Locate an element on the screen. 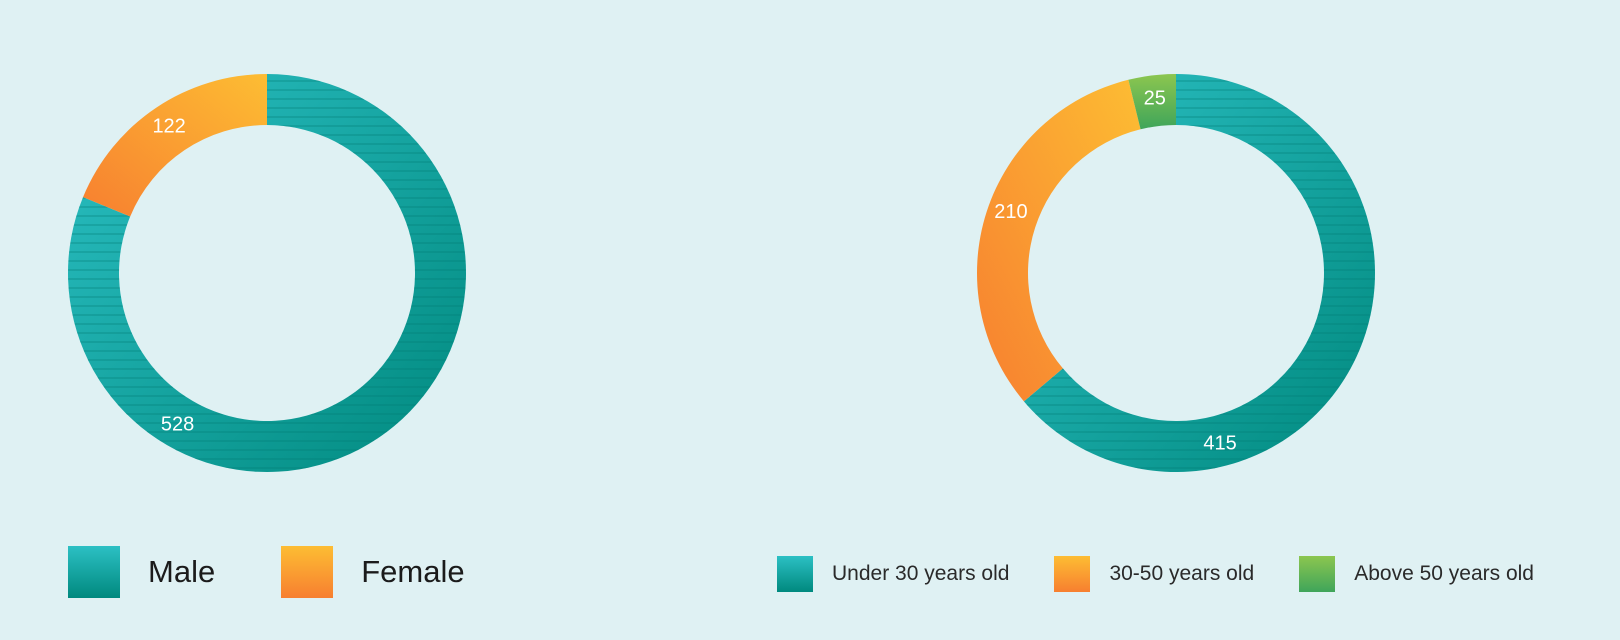  legend-item-female: Female is located at coordinates (405, 572).